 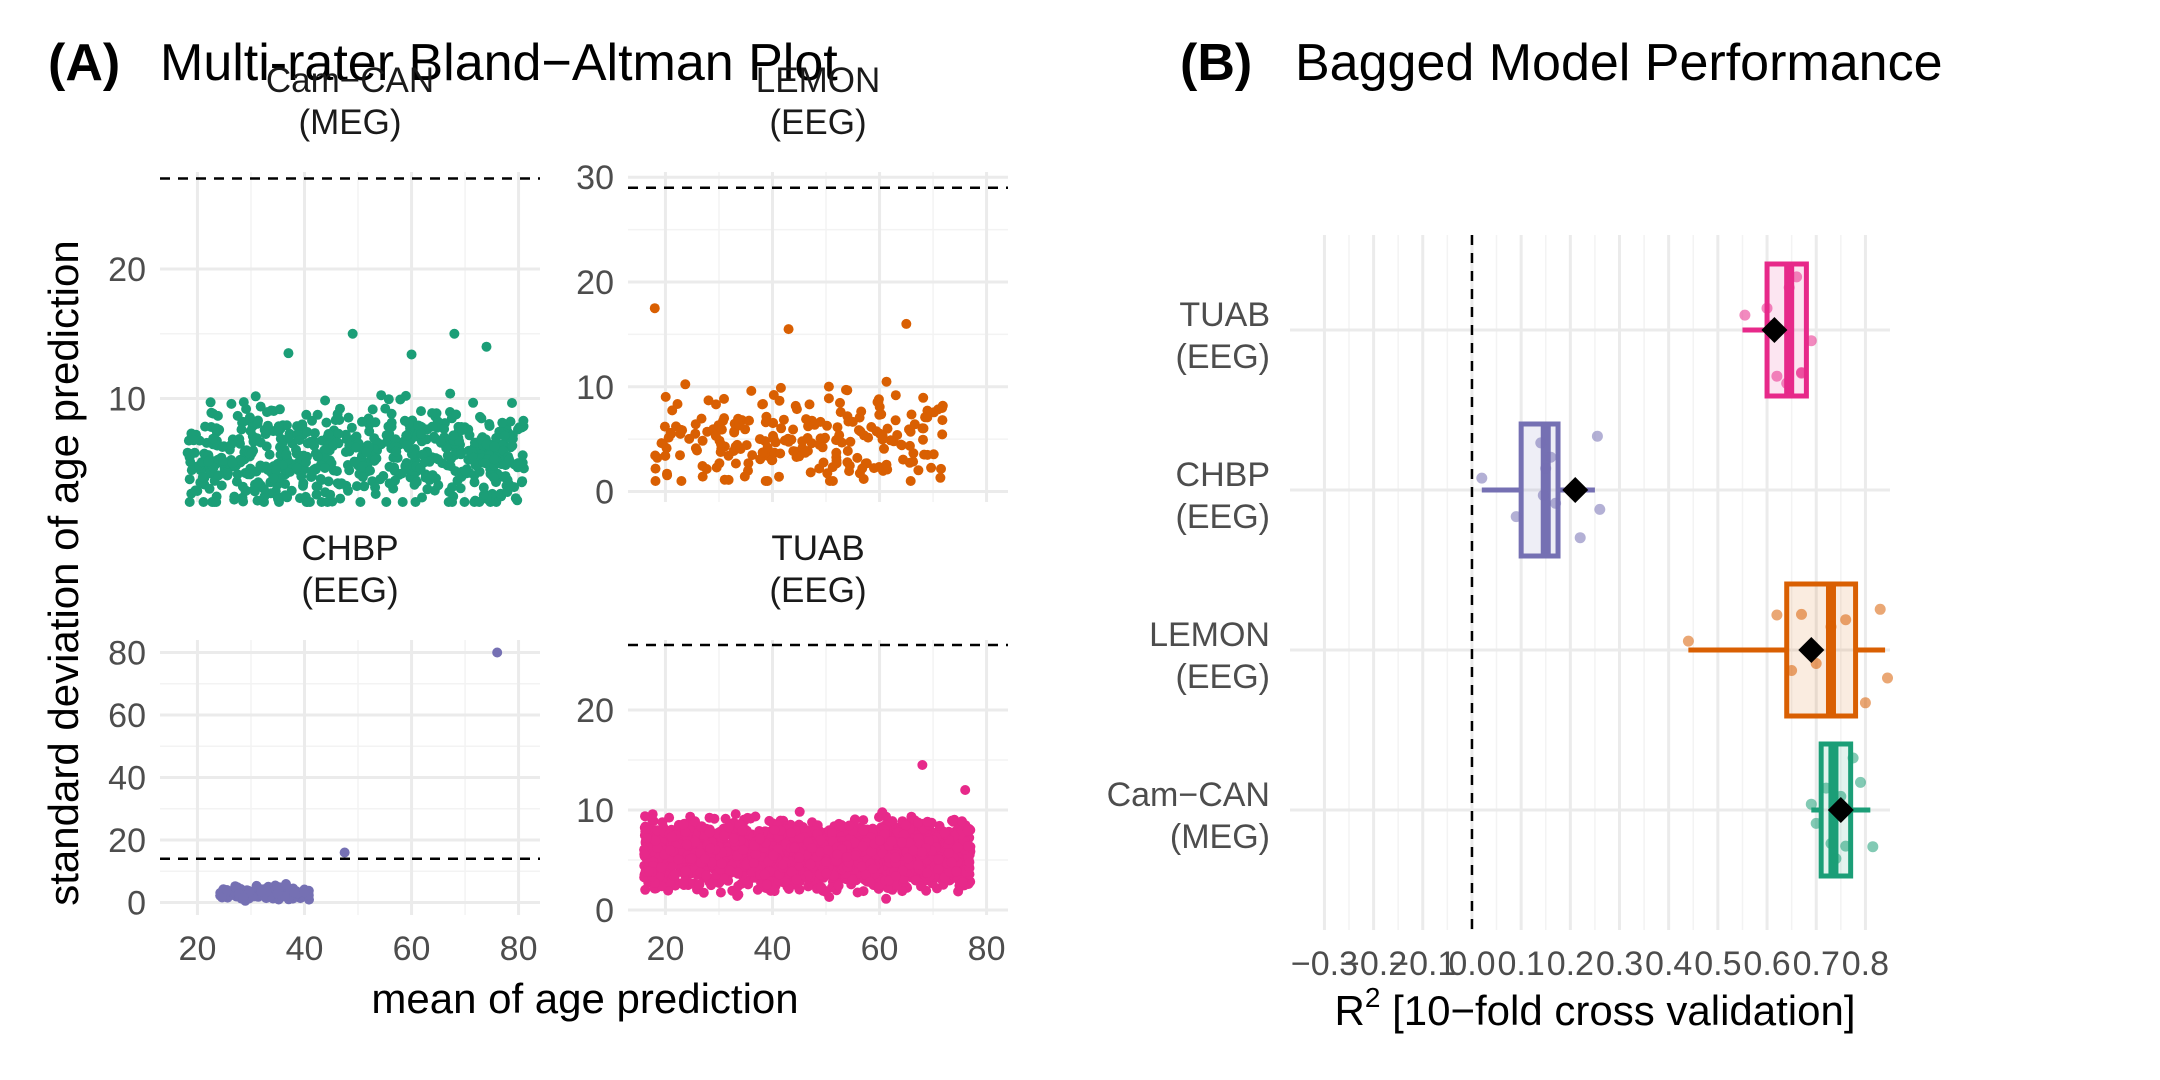 What do you see at coordinates (1223, 475) in the screenshot?
I see `category-label: CHBP` at bounding box center [1223, 475].